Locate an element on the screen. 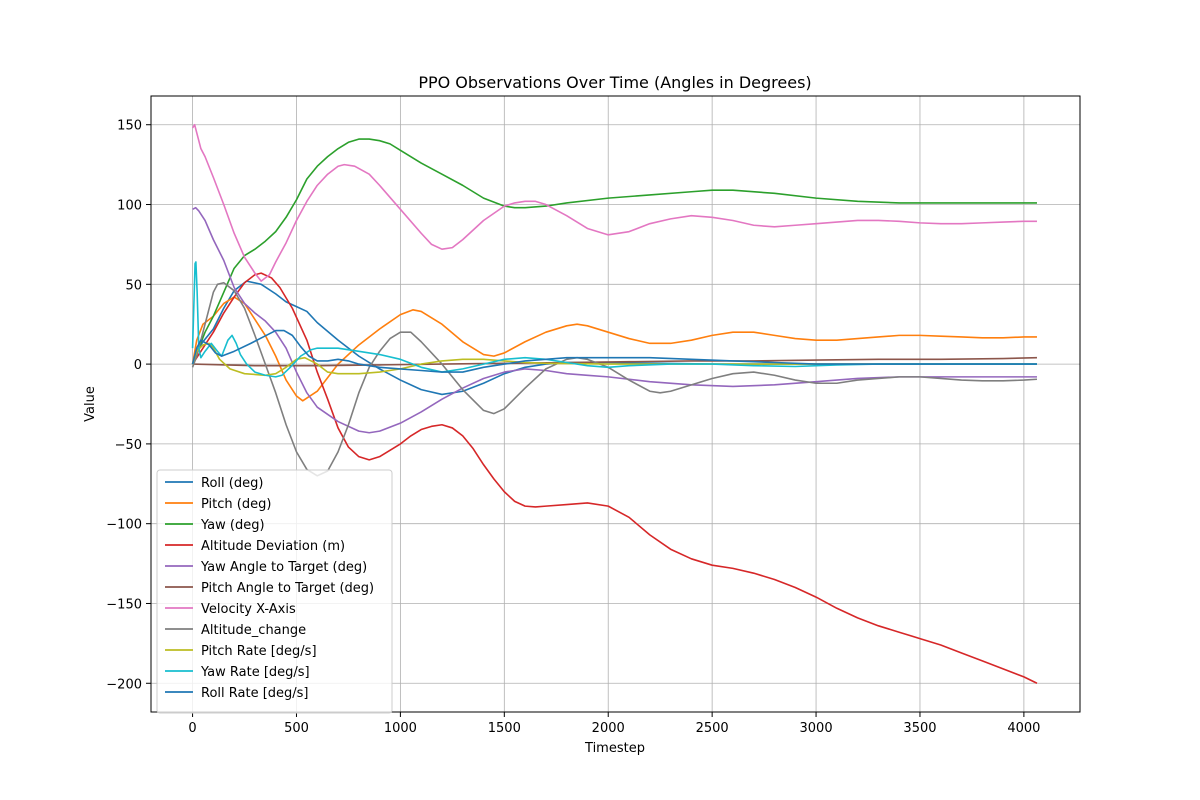 The height and width of the screenshot is (800, 1200). y-tick-label: 50 is located at coordinates (133, 285).